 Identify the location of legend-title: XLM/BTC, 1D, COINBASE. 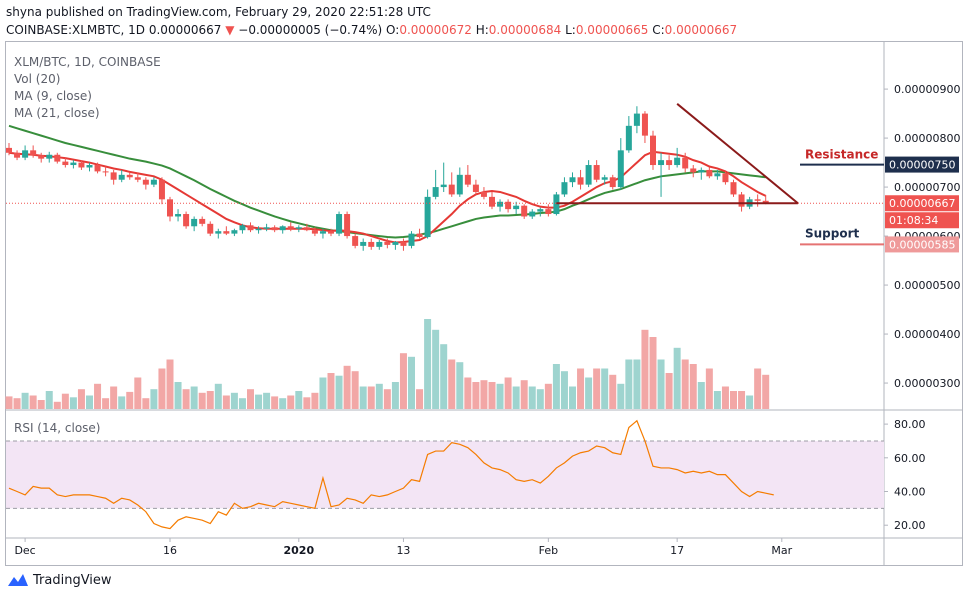
(87, 62).